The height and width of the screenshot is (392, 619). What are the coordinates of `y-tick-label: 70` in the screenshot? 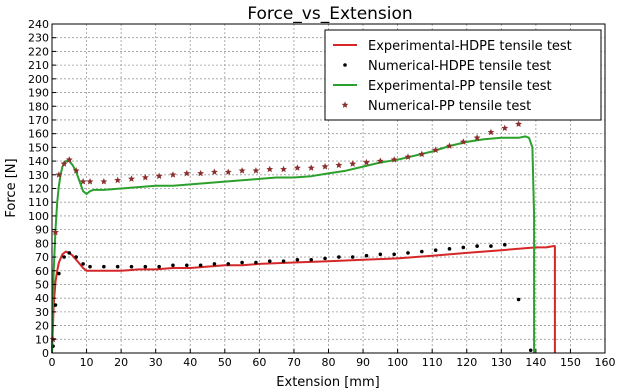 It's located at (42, 257).